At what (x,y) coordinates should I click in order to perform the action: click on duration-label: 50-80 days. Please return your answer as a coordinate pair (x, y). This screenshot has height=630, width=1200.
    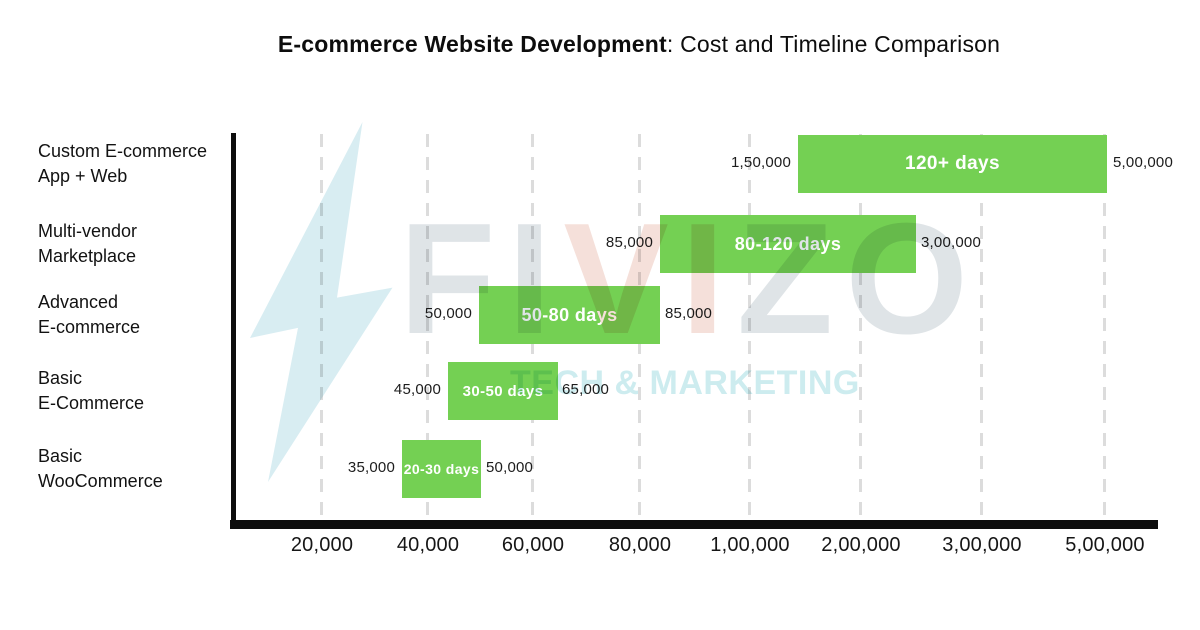
    Looking at the image, I should click on (569, 314).